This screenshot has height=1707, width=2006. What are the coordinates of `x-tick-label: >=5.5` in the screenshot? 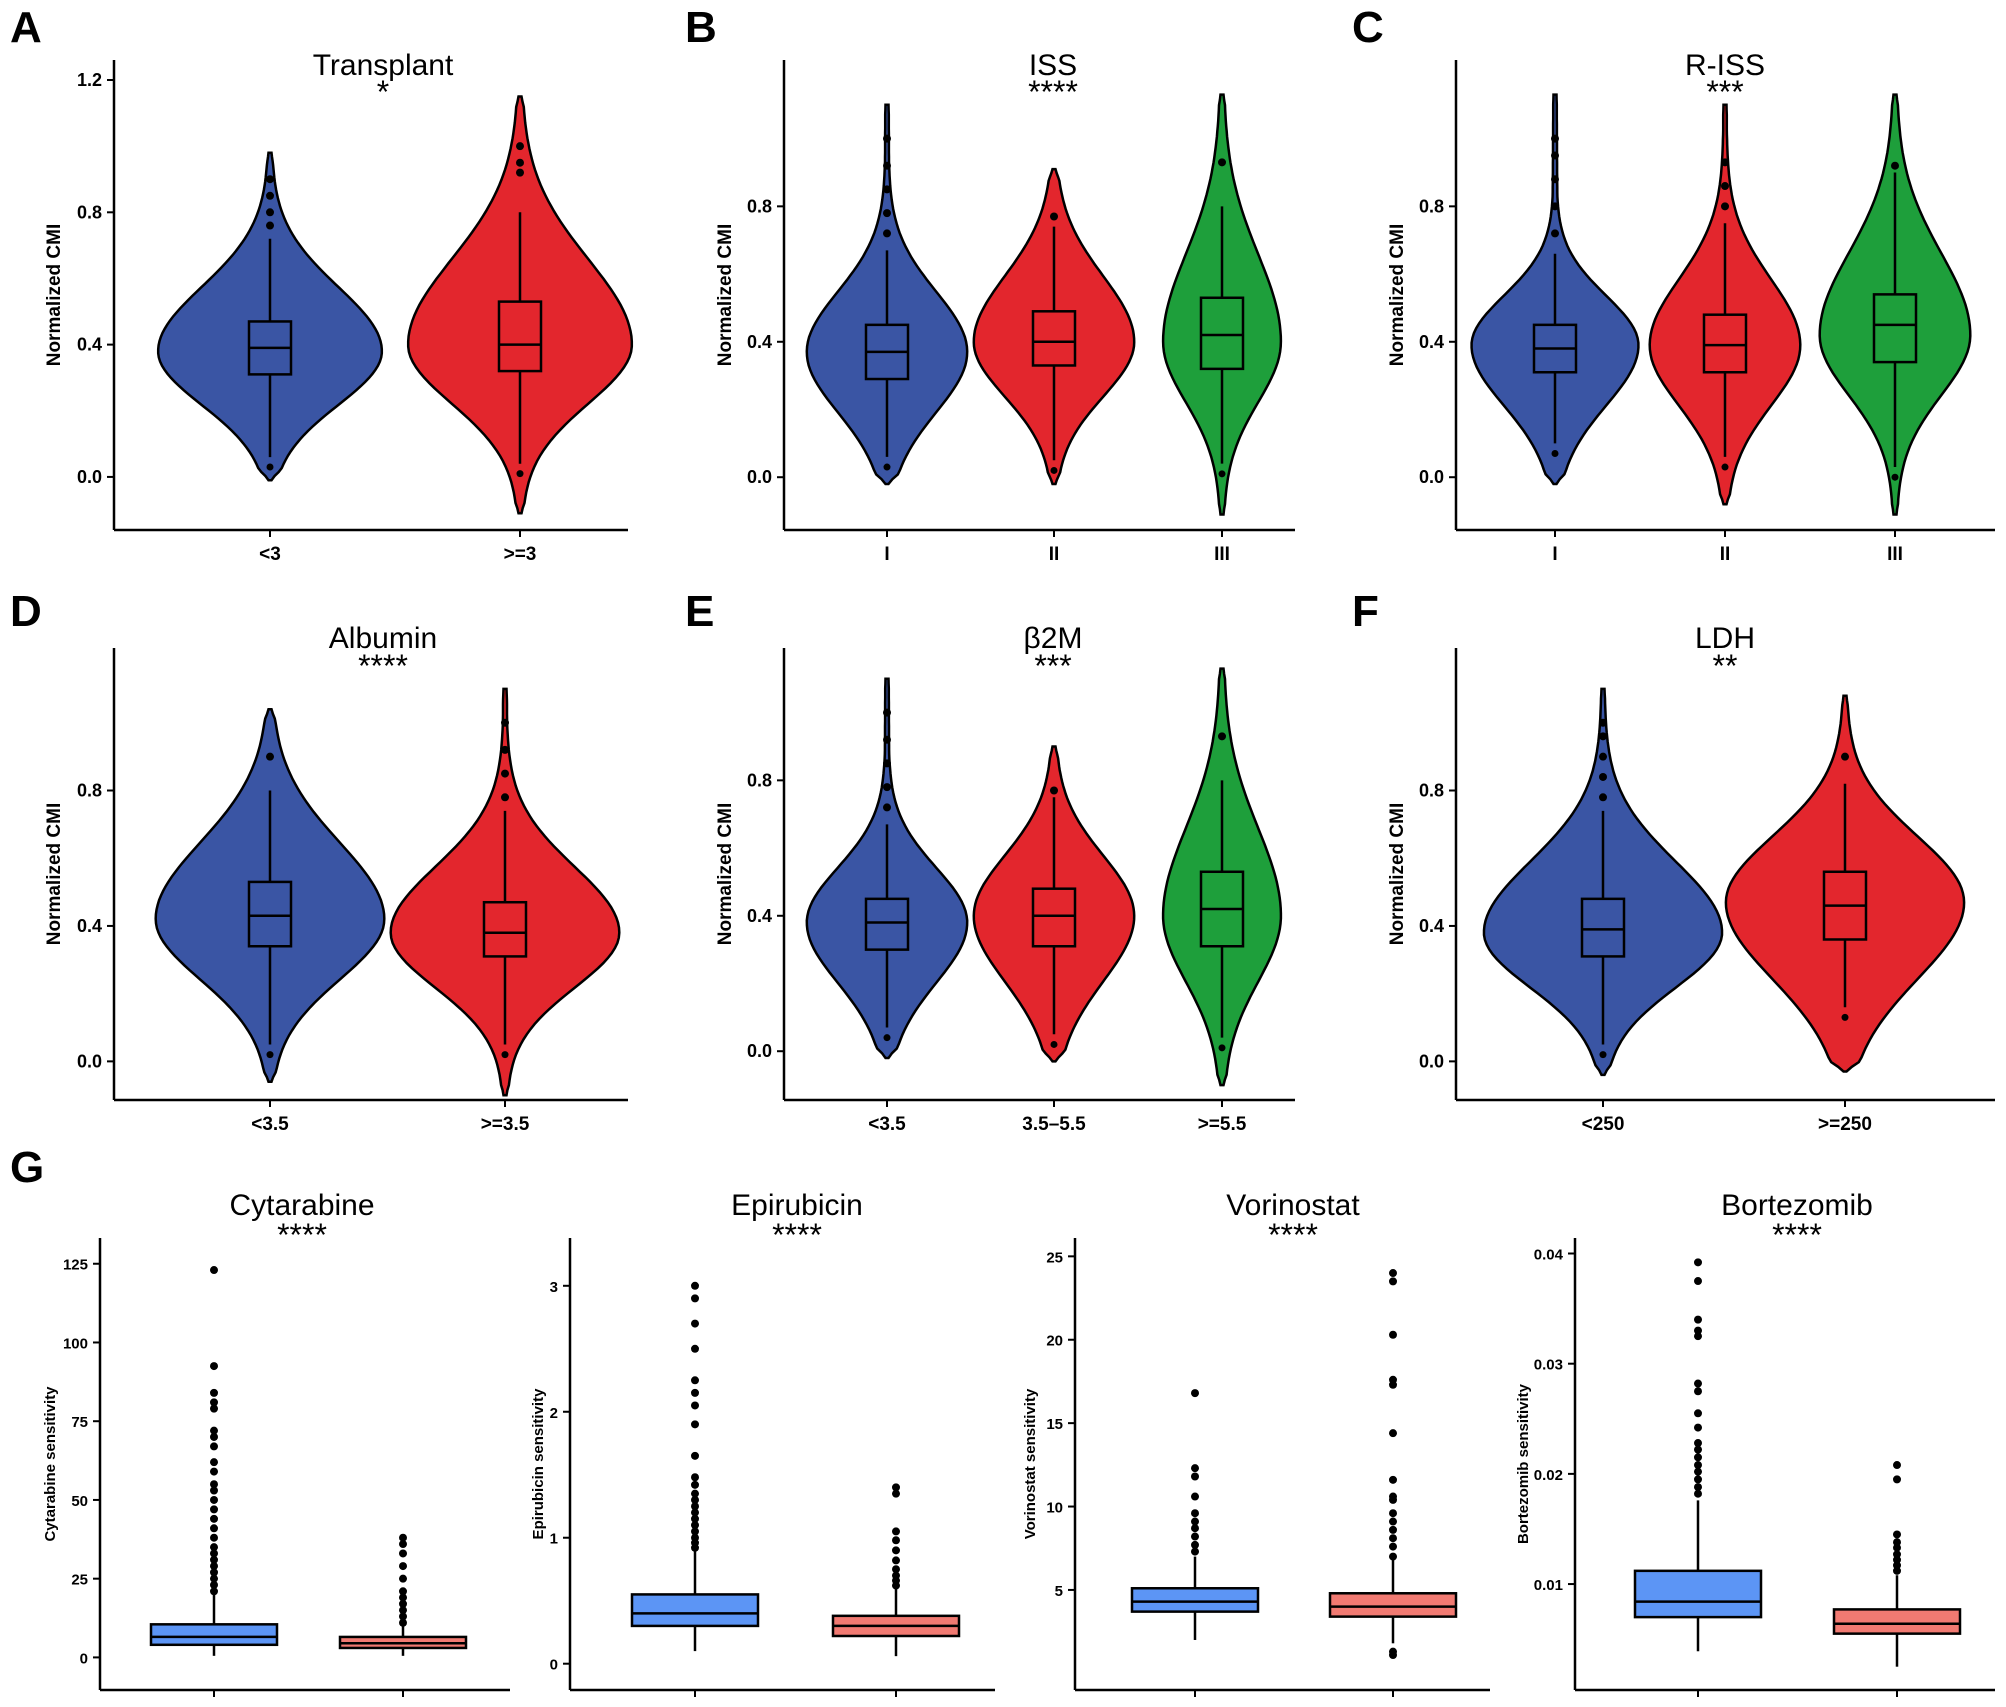 It's located at (1222, 1124).